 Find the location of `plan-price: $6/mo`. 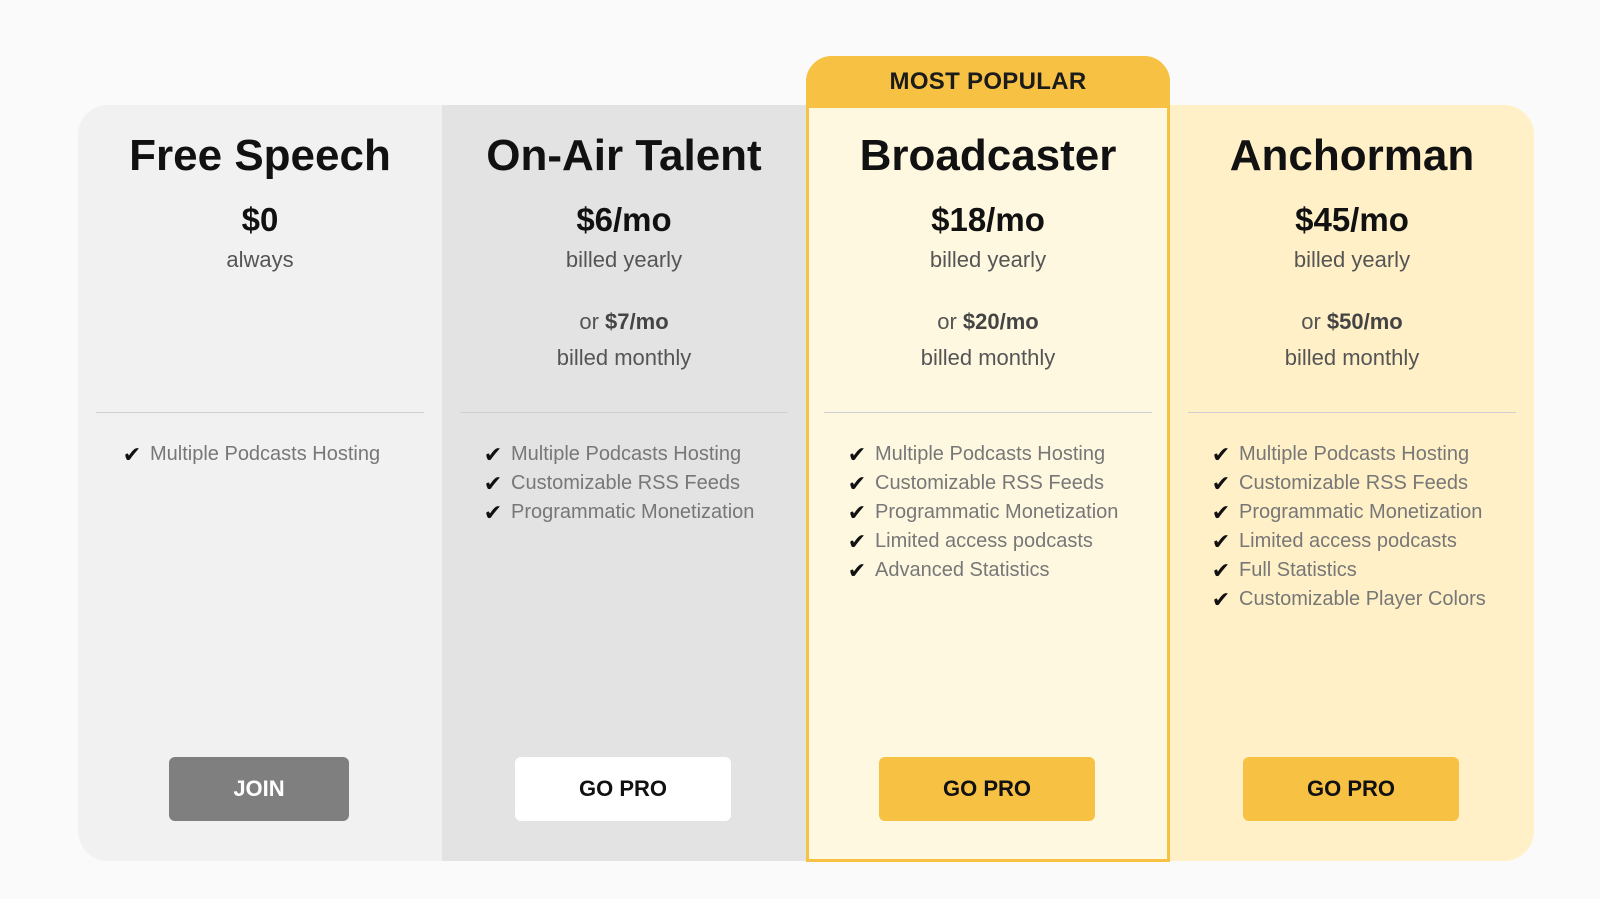

plan-price: $6/mo is located at coordinates (624, 219).